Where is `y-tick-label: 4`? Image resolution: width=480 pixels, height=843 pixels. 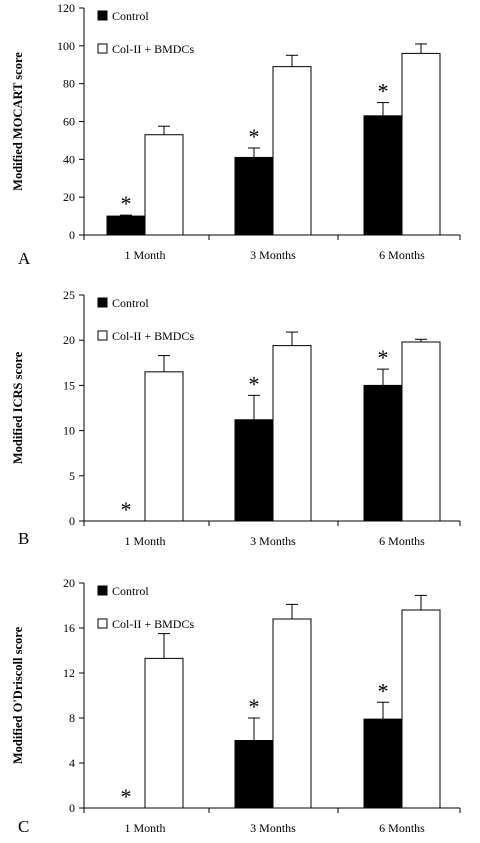
y-tick-label: 4 is located at coordinates (72, 763).